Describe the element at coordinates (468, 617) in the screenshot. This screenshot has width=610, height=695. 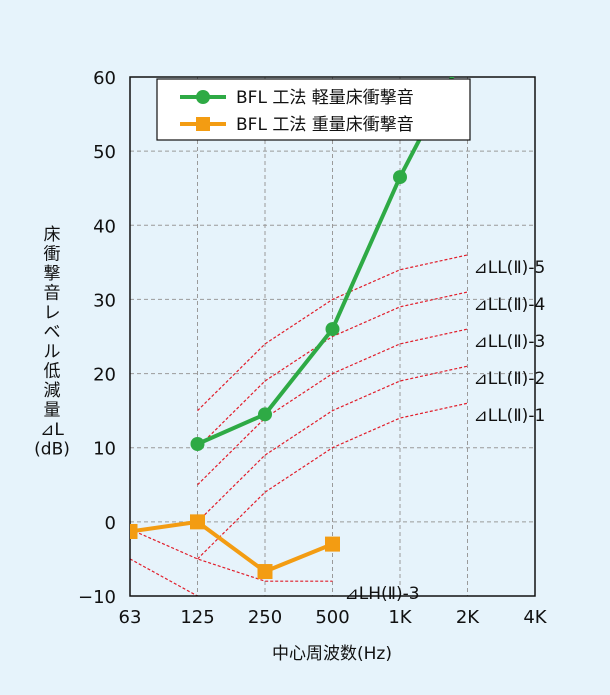
I see `x-tick-label: 2K` at that location.